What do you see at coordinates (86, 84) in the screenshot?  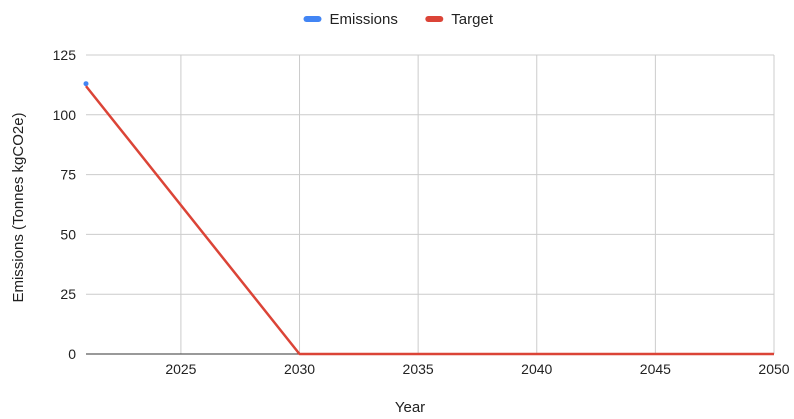 I see `emissions-point` at bounding box center [86, 84].